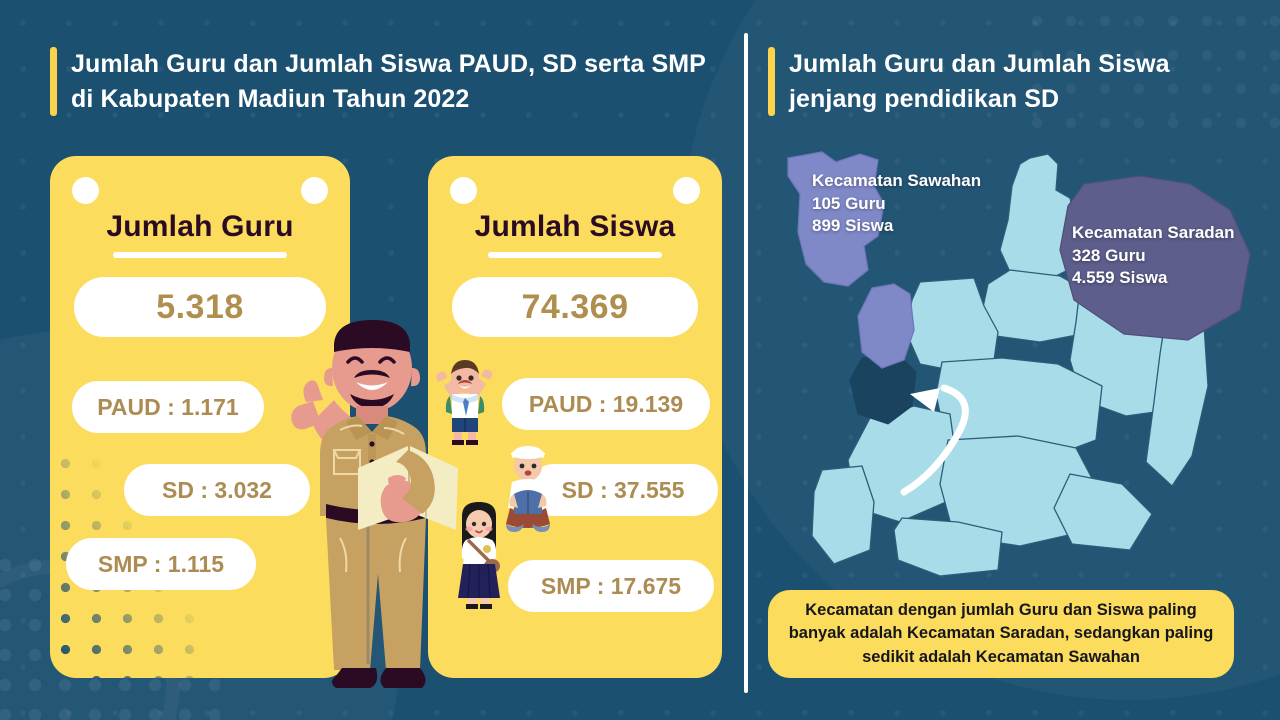 Image resolution: width=1280 pixels, height=720 pixels. I want to click on total-pill-guru: 5.318, so click(200, 307).